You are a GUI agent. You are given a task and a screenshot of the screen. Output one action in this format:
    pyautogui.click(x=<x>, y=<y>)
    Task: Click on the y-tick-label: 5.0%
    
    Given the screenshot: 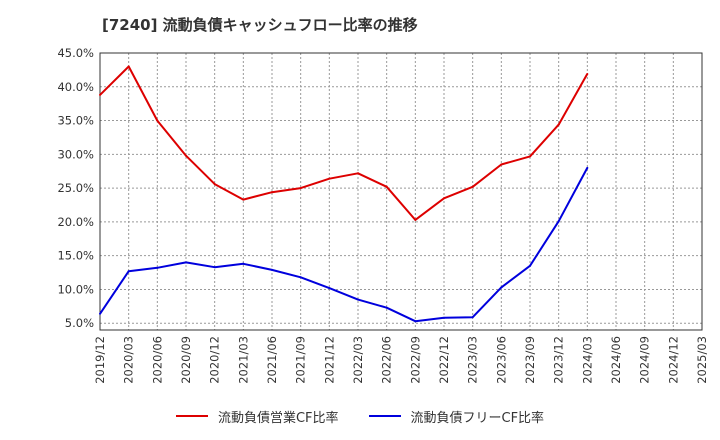 What is the action you would take?
    pyautogui.click(x=79, y=323)
    